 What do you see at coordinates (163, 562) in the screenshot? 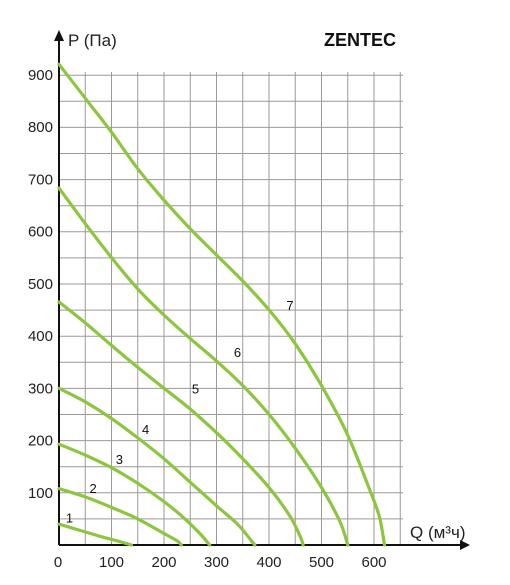
I see `x-tick-label: 200` at bounding box center [163, 562].